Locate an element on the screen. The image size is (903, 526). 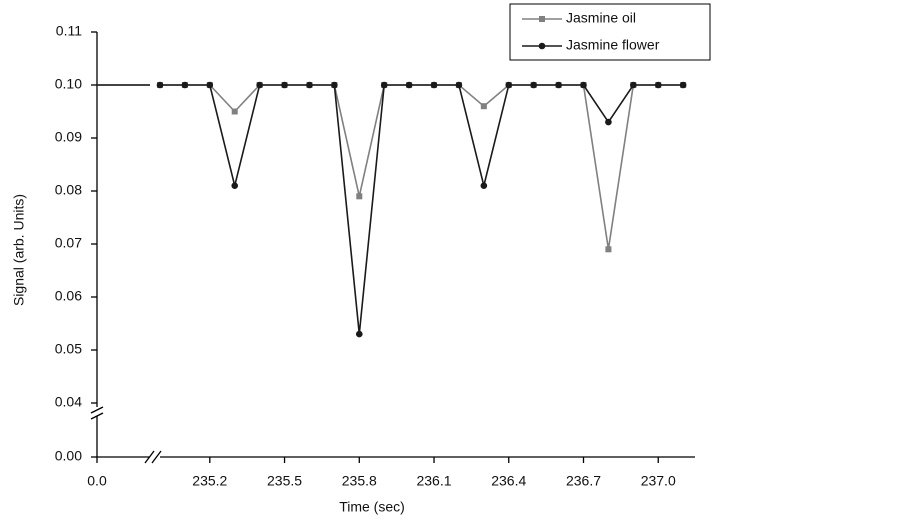
x-tick-label: 235.8 is located at coordinates (359, 481).